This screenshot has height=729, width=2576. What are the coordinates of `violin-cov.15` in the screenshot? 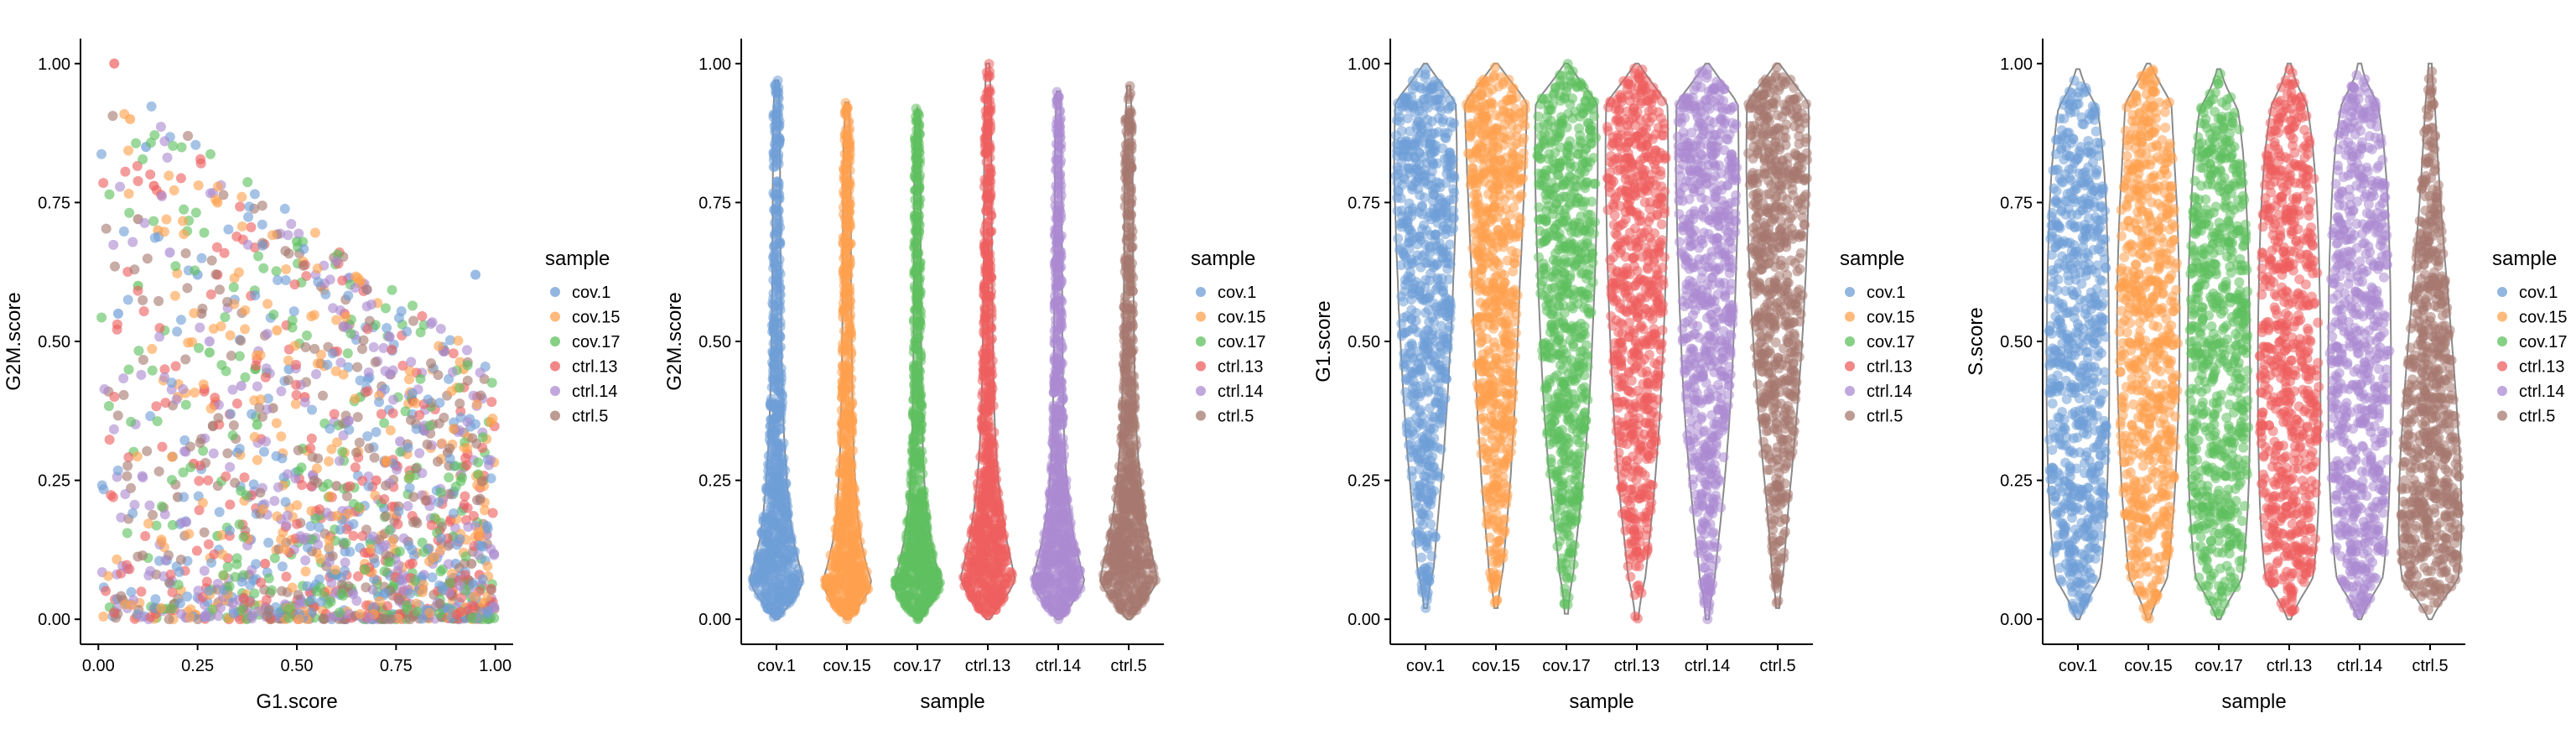 It's located at (846, 361).